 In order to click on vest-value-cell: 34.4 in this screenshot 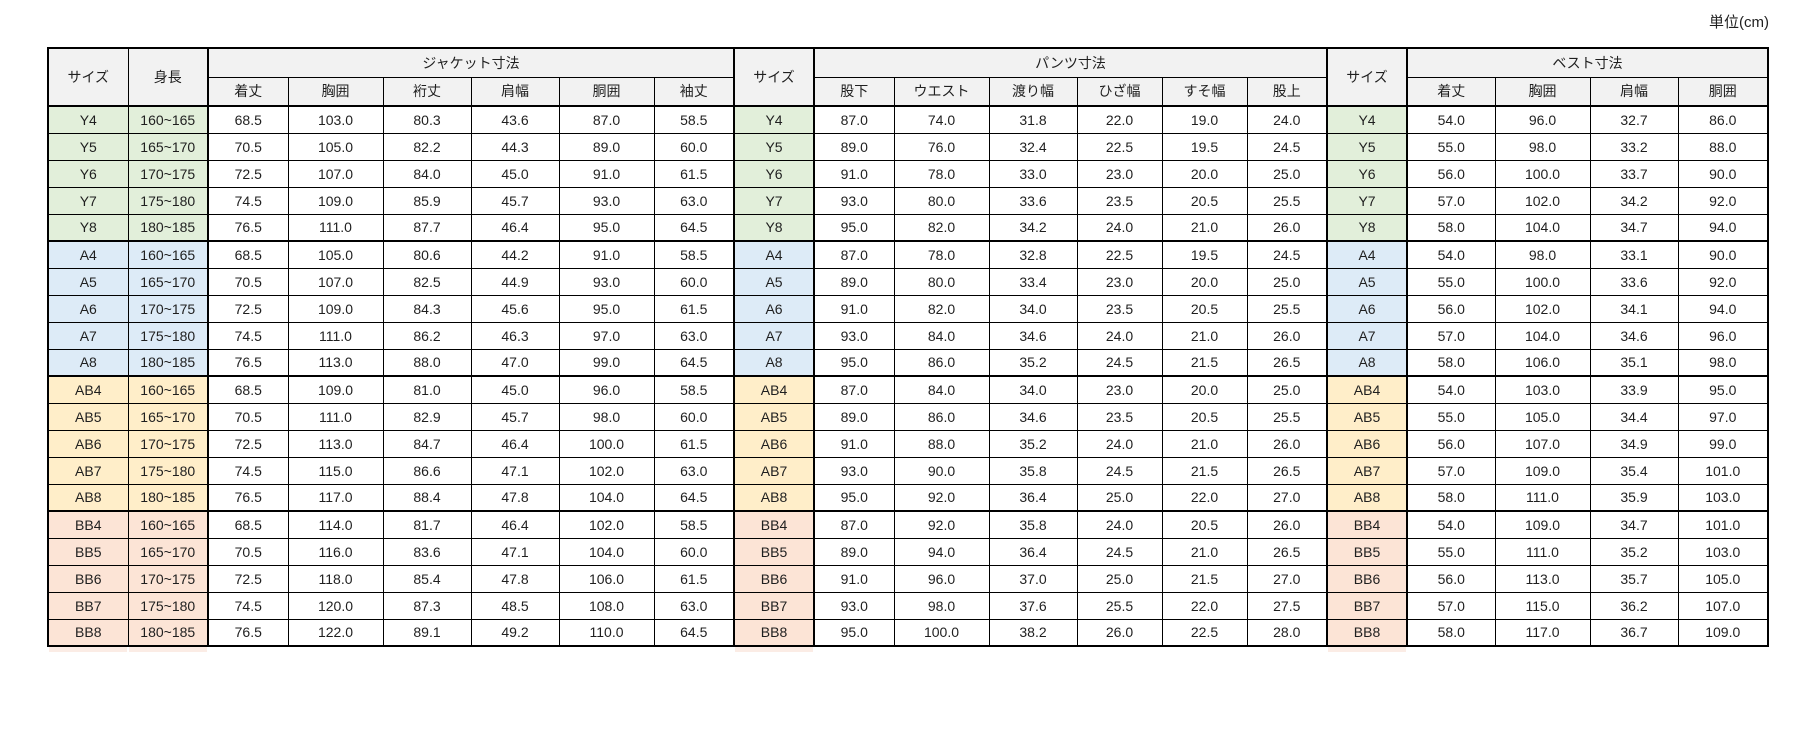, I will do `click(1634, 416)`.